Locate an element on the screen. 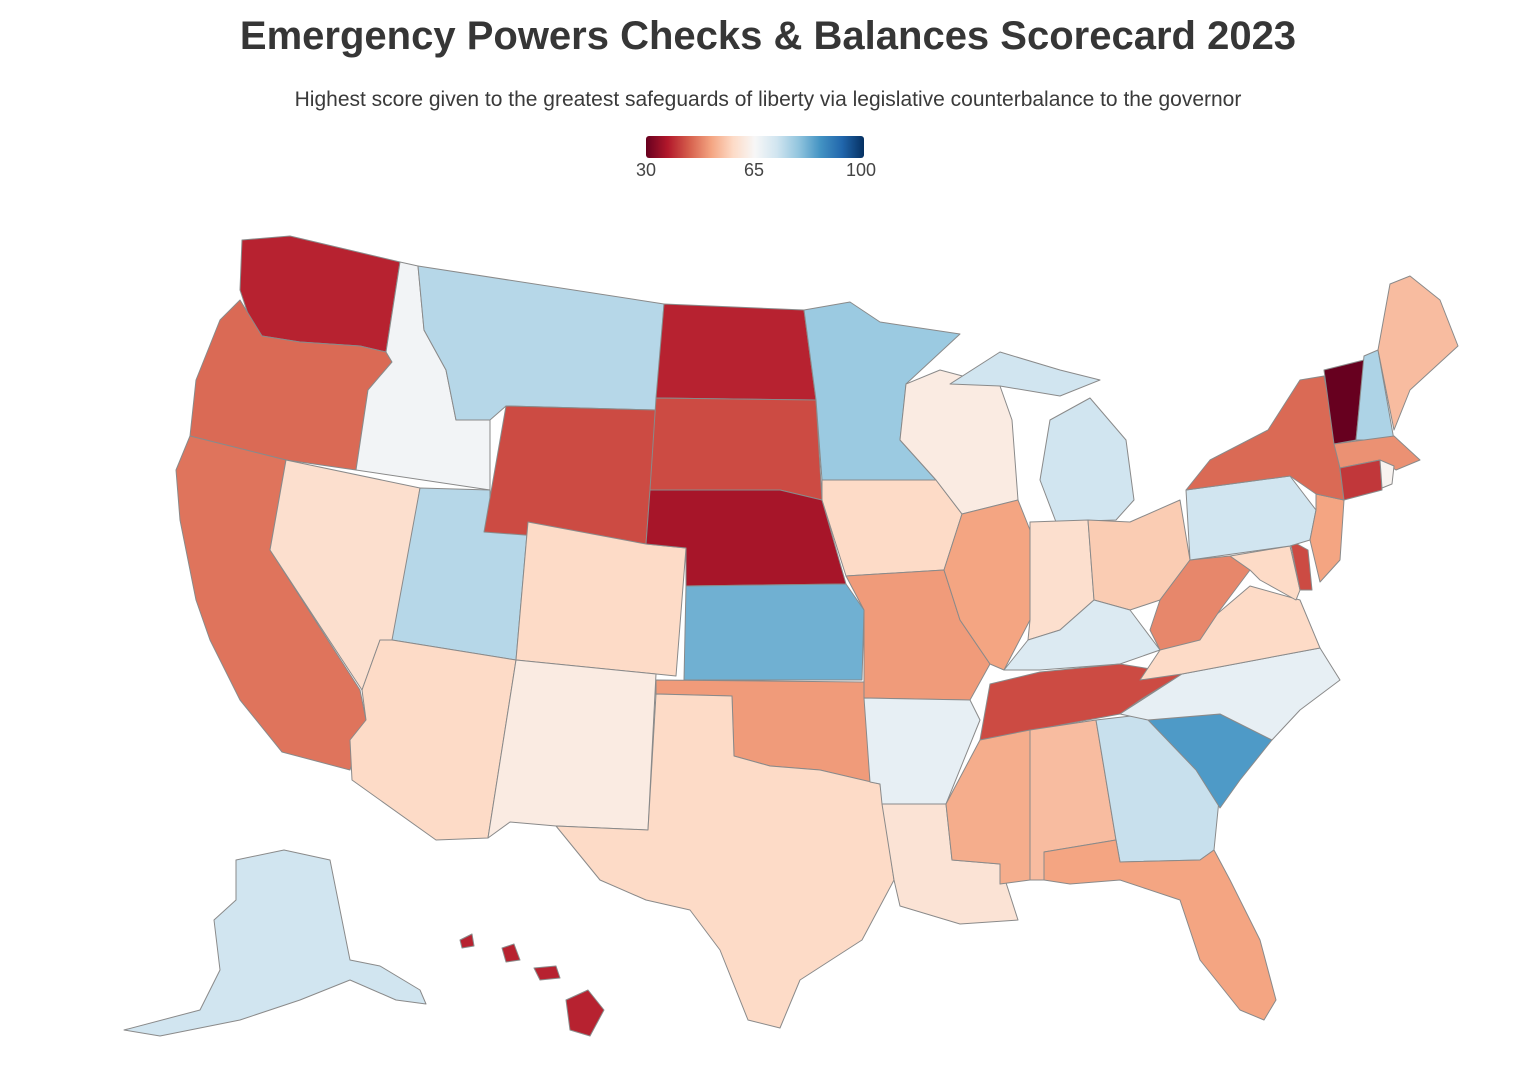  state-kentucky is located at coordinates (1082, 635).